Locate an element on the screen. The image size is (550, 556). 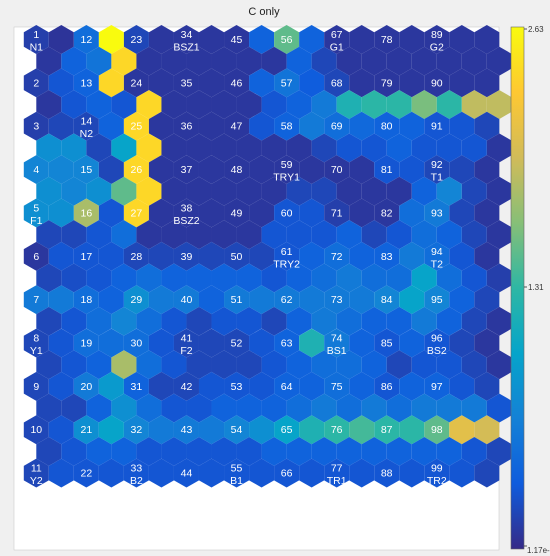
neuron-tag-label: N2 is located at coordinates (87, 134).